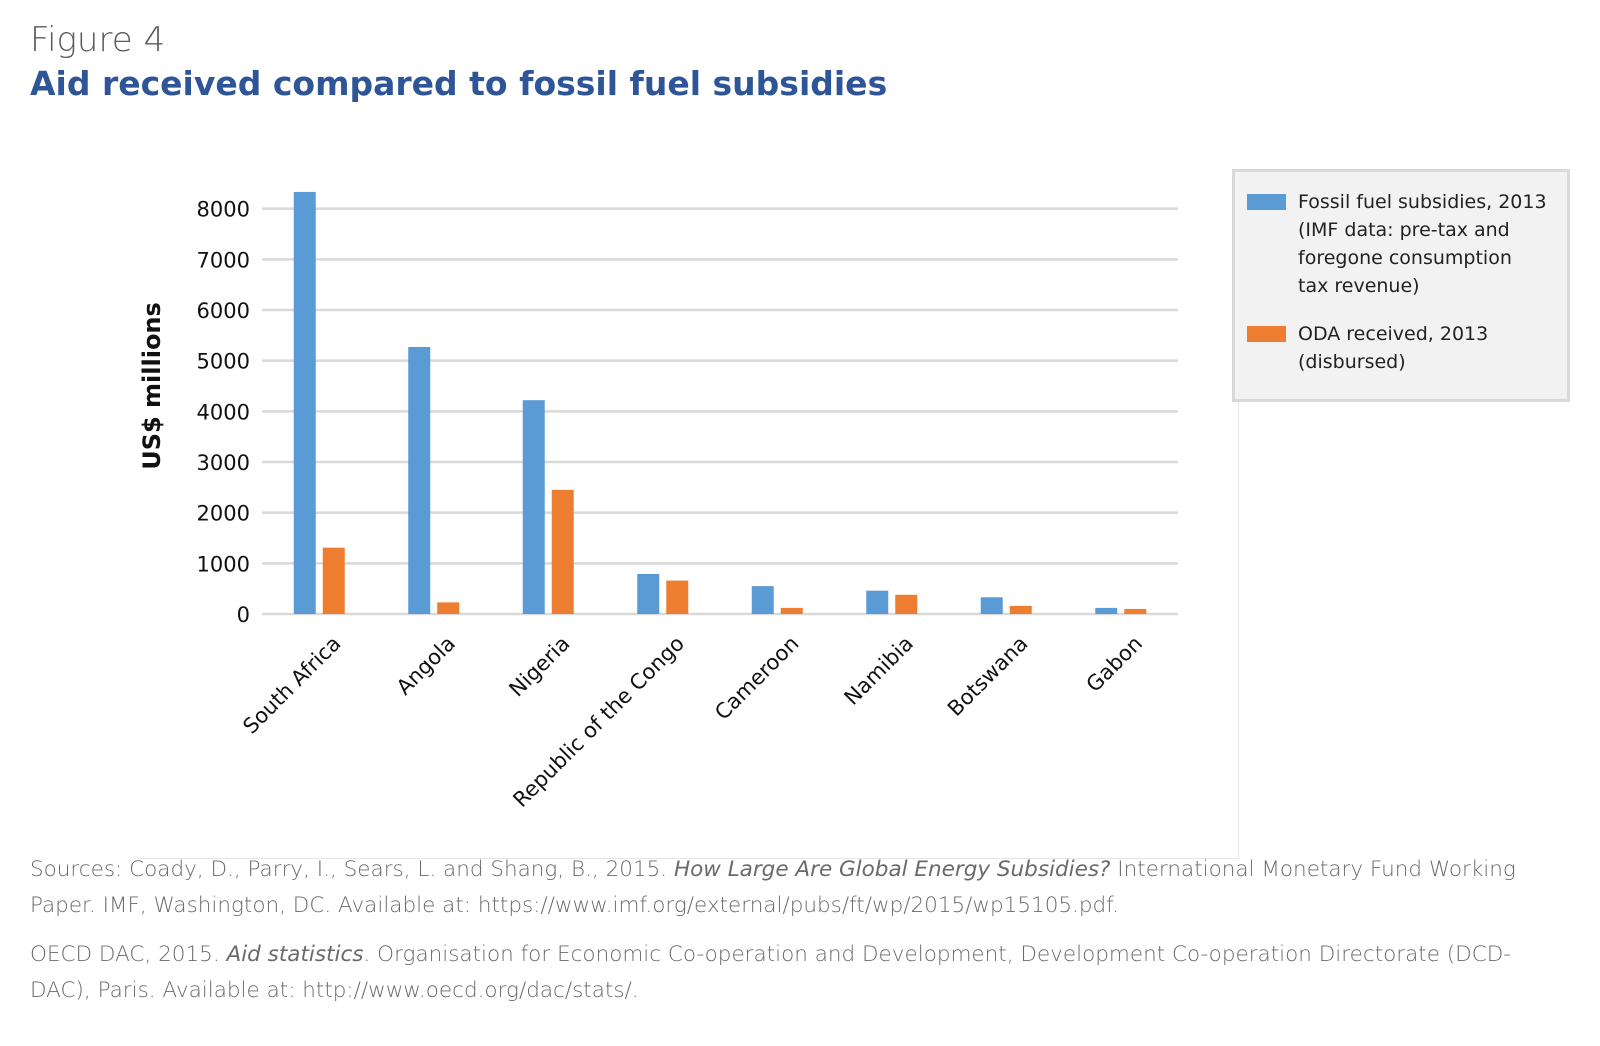 Image resolution: width=1600 pixels, height=1046 pixels. I want to click on legend-text-line: foregone consumption, so click(1405, 258).